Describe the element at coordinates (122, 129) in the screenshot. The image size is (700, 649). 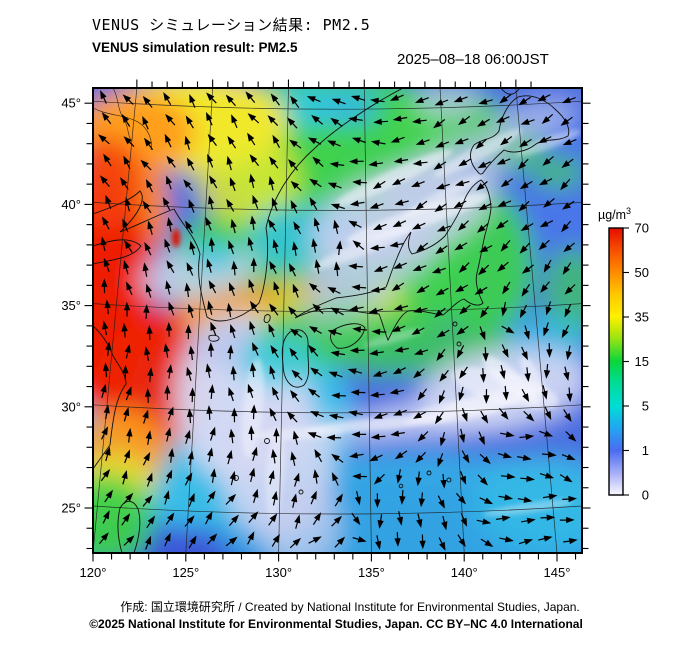
I see `border-line` at that location.